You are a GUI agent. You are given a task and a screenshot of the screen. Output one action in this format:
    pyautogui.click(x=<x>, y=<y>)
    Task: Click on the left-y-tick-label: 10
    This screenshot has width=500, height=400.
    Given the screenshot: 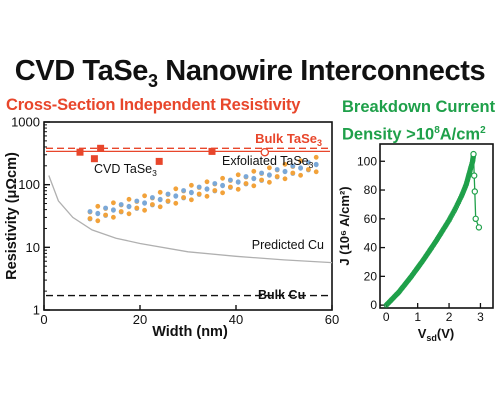 What is the action you would take?
    pyautogui.click(x=33, y=247)
    